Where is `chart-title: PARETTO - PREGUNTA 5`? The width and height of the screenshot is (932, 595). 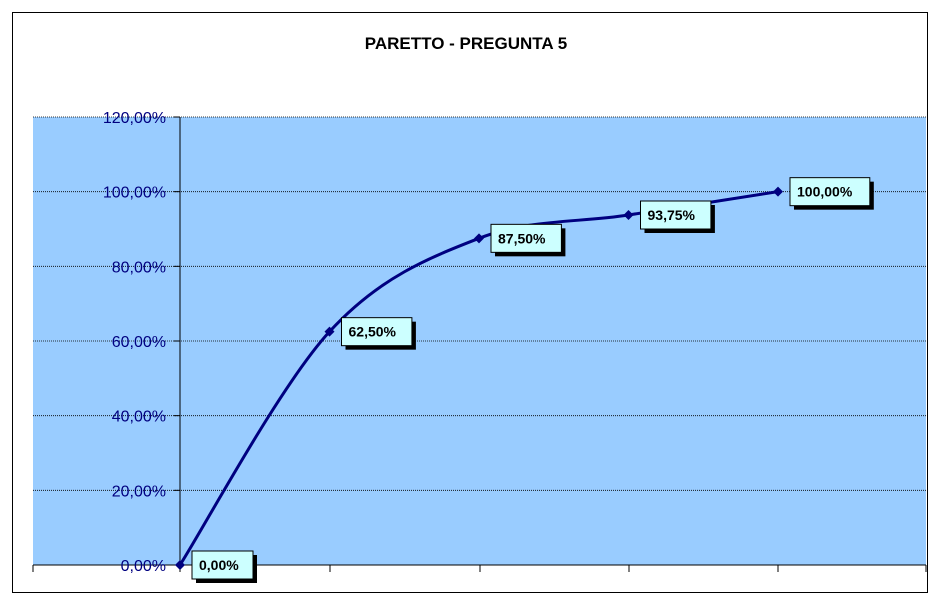
chart-title: PARETTO - PREGUNTA 5 is located at coordinates (466, 43).